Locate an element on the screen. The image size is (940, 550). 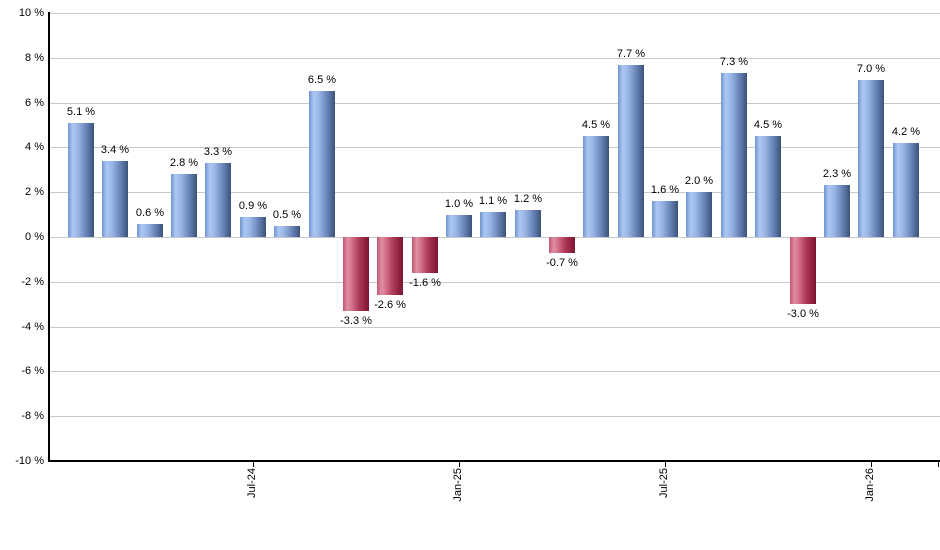
bar-value-label: 6.5 % is located at coordinates (322, 80).